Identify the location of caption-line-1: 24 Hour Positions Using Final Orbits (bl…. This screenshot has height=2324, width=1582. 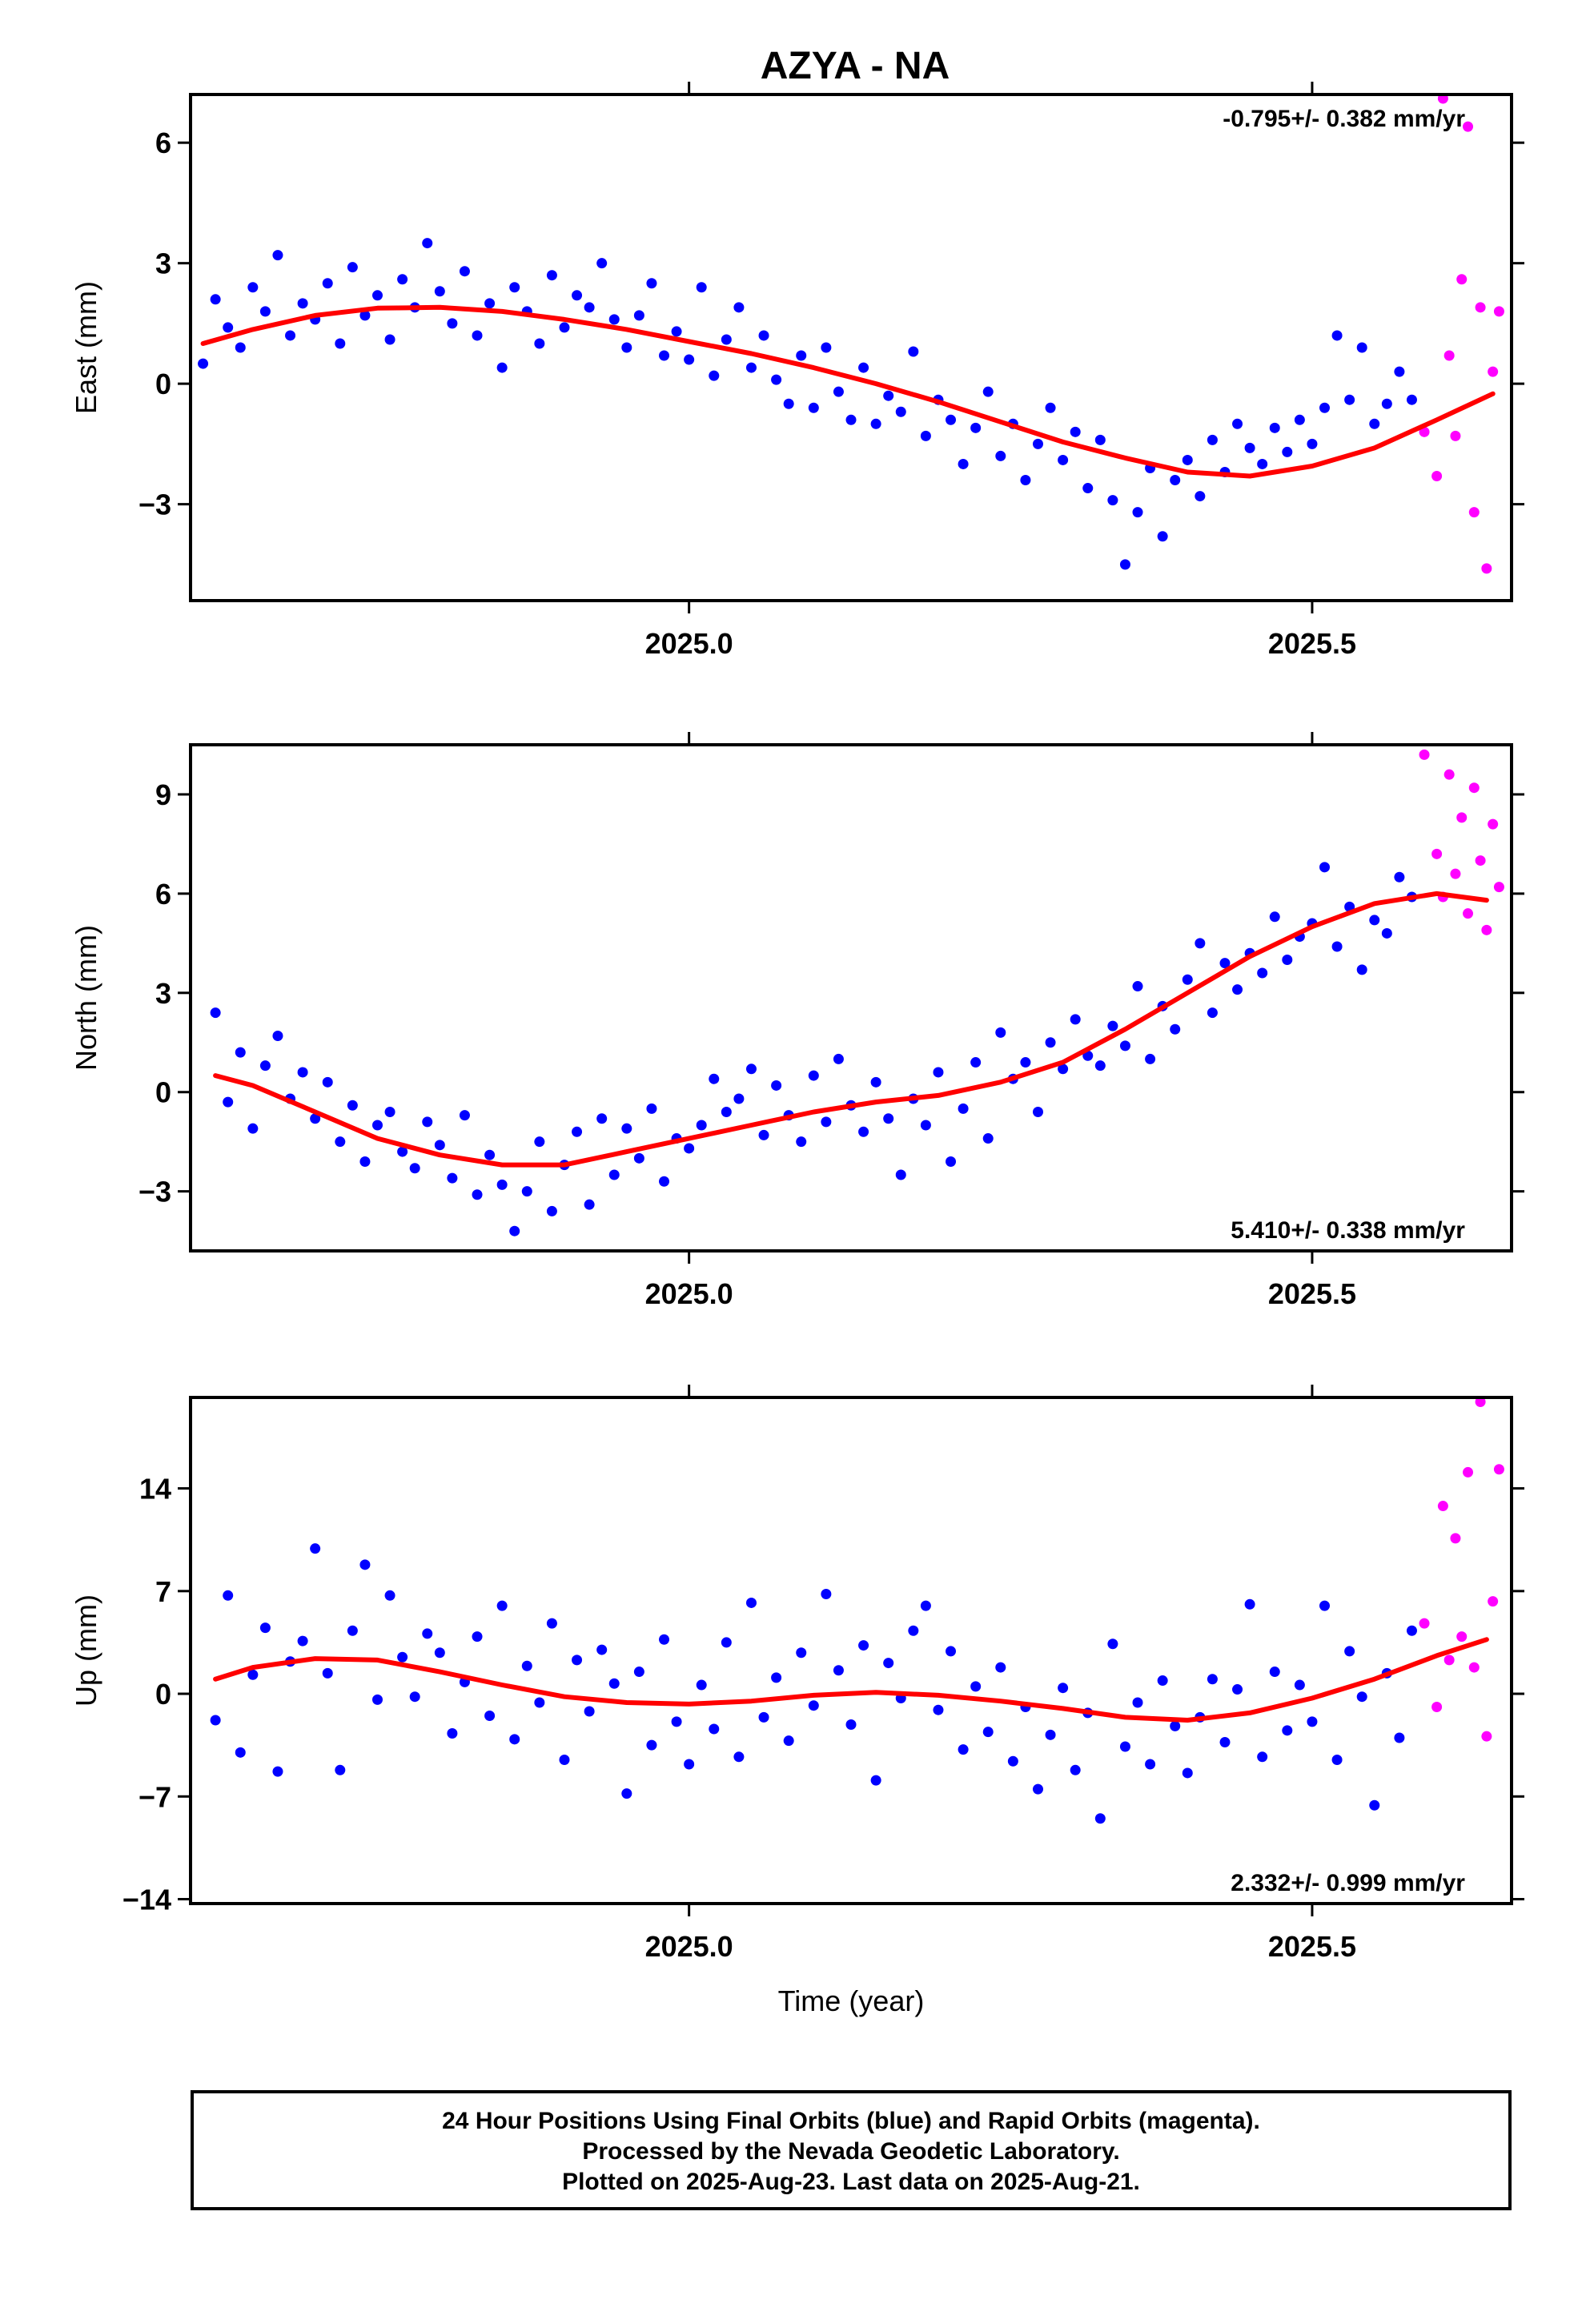
(851, 2121).